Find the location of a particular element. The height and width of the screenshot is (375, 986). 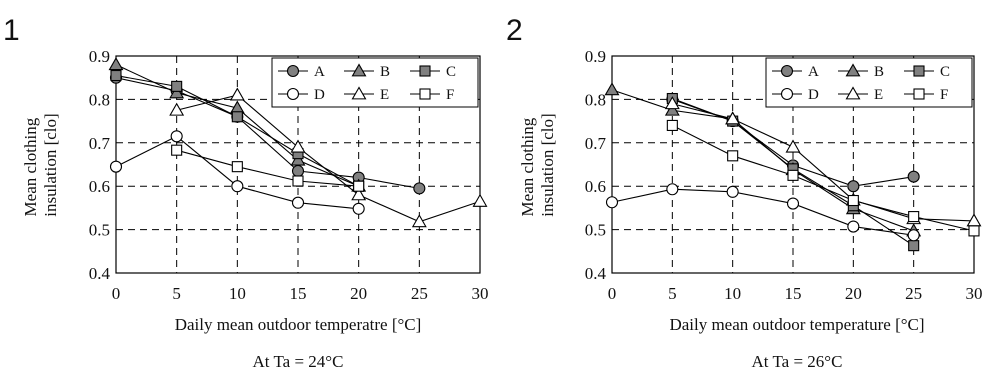

legend-label-C: C is located at coordinates (945, 72).